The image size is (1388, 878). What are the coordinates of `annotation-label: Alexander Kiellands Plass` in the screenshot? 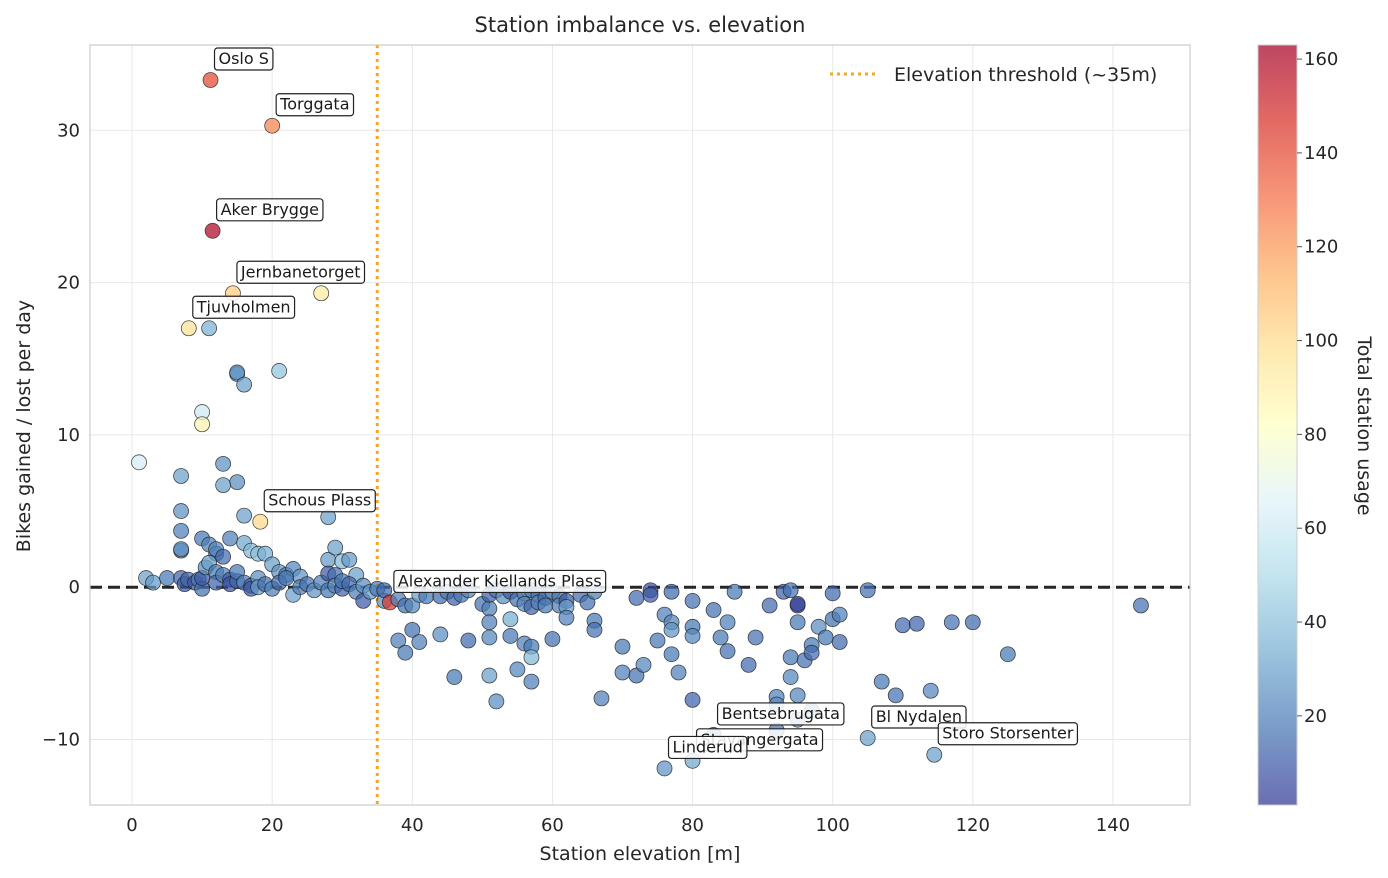 It's located at (500, 580).